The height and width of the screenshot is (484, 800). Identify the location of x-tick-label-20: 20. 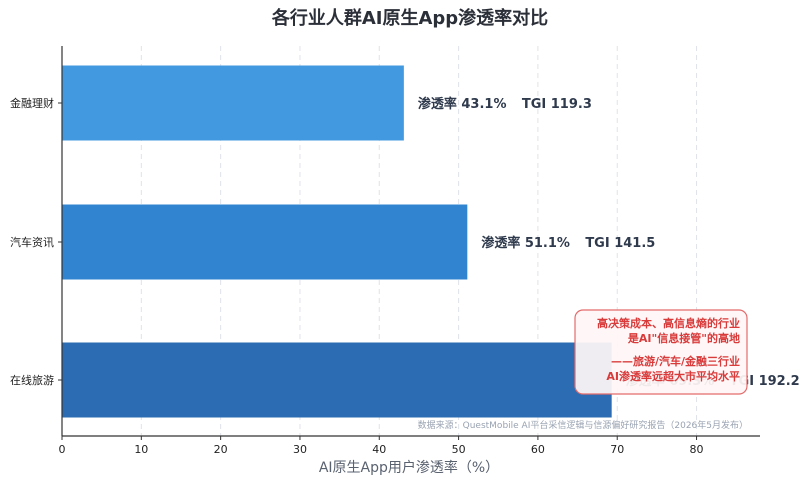
(221, 449).